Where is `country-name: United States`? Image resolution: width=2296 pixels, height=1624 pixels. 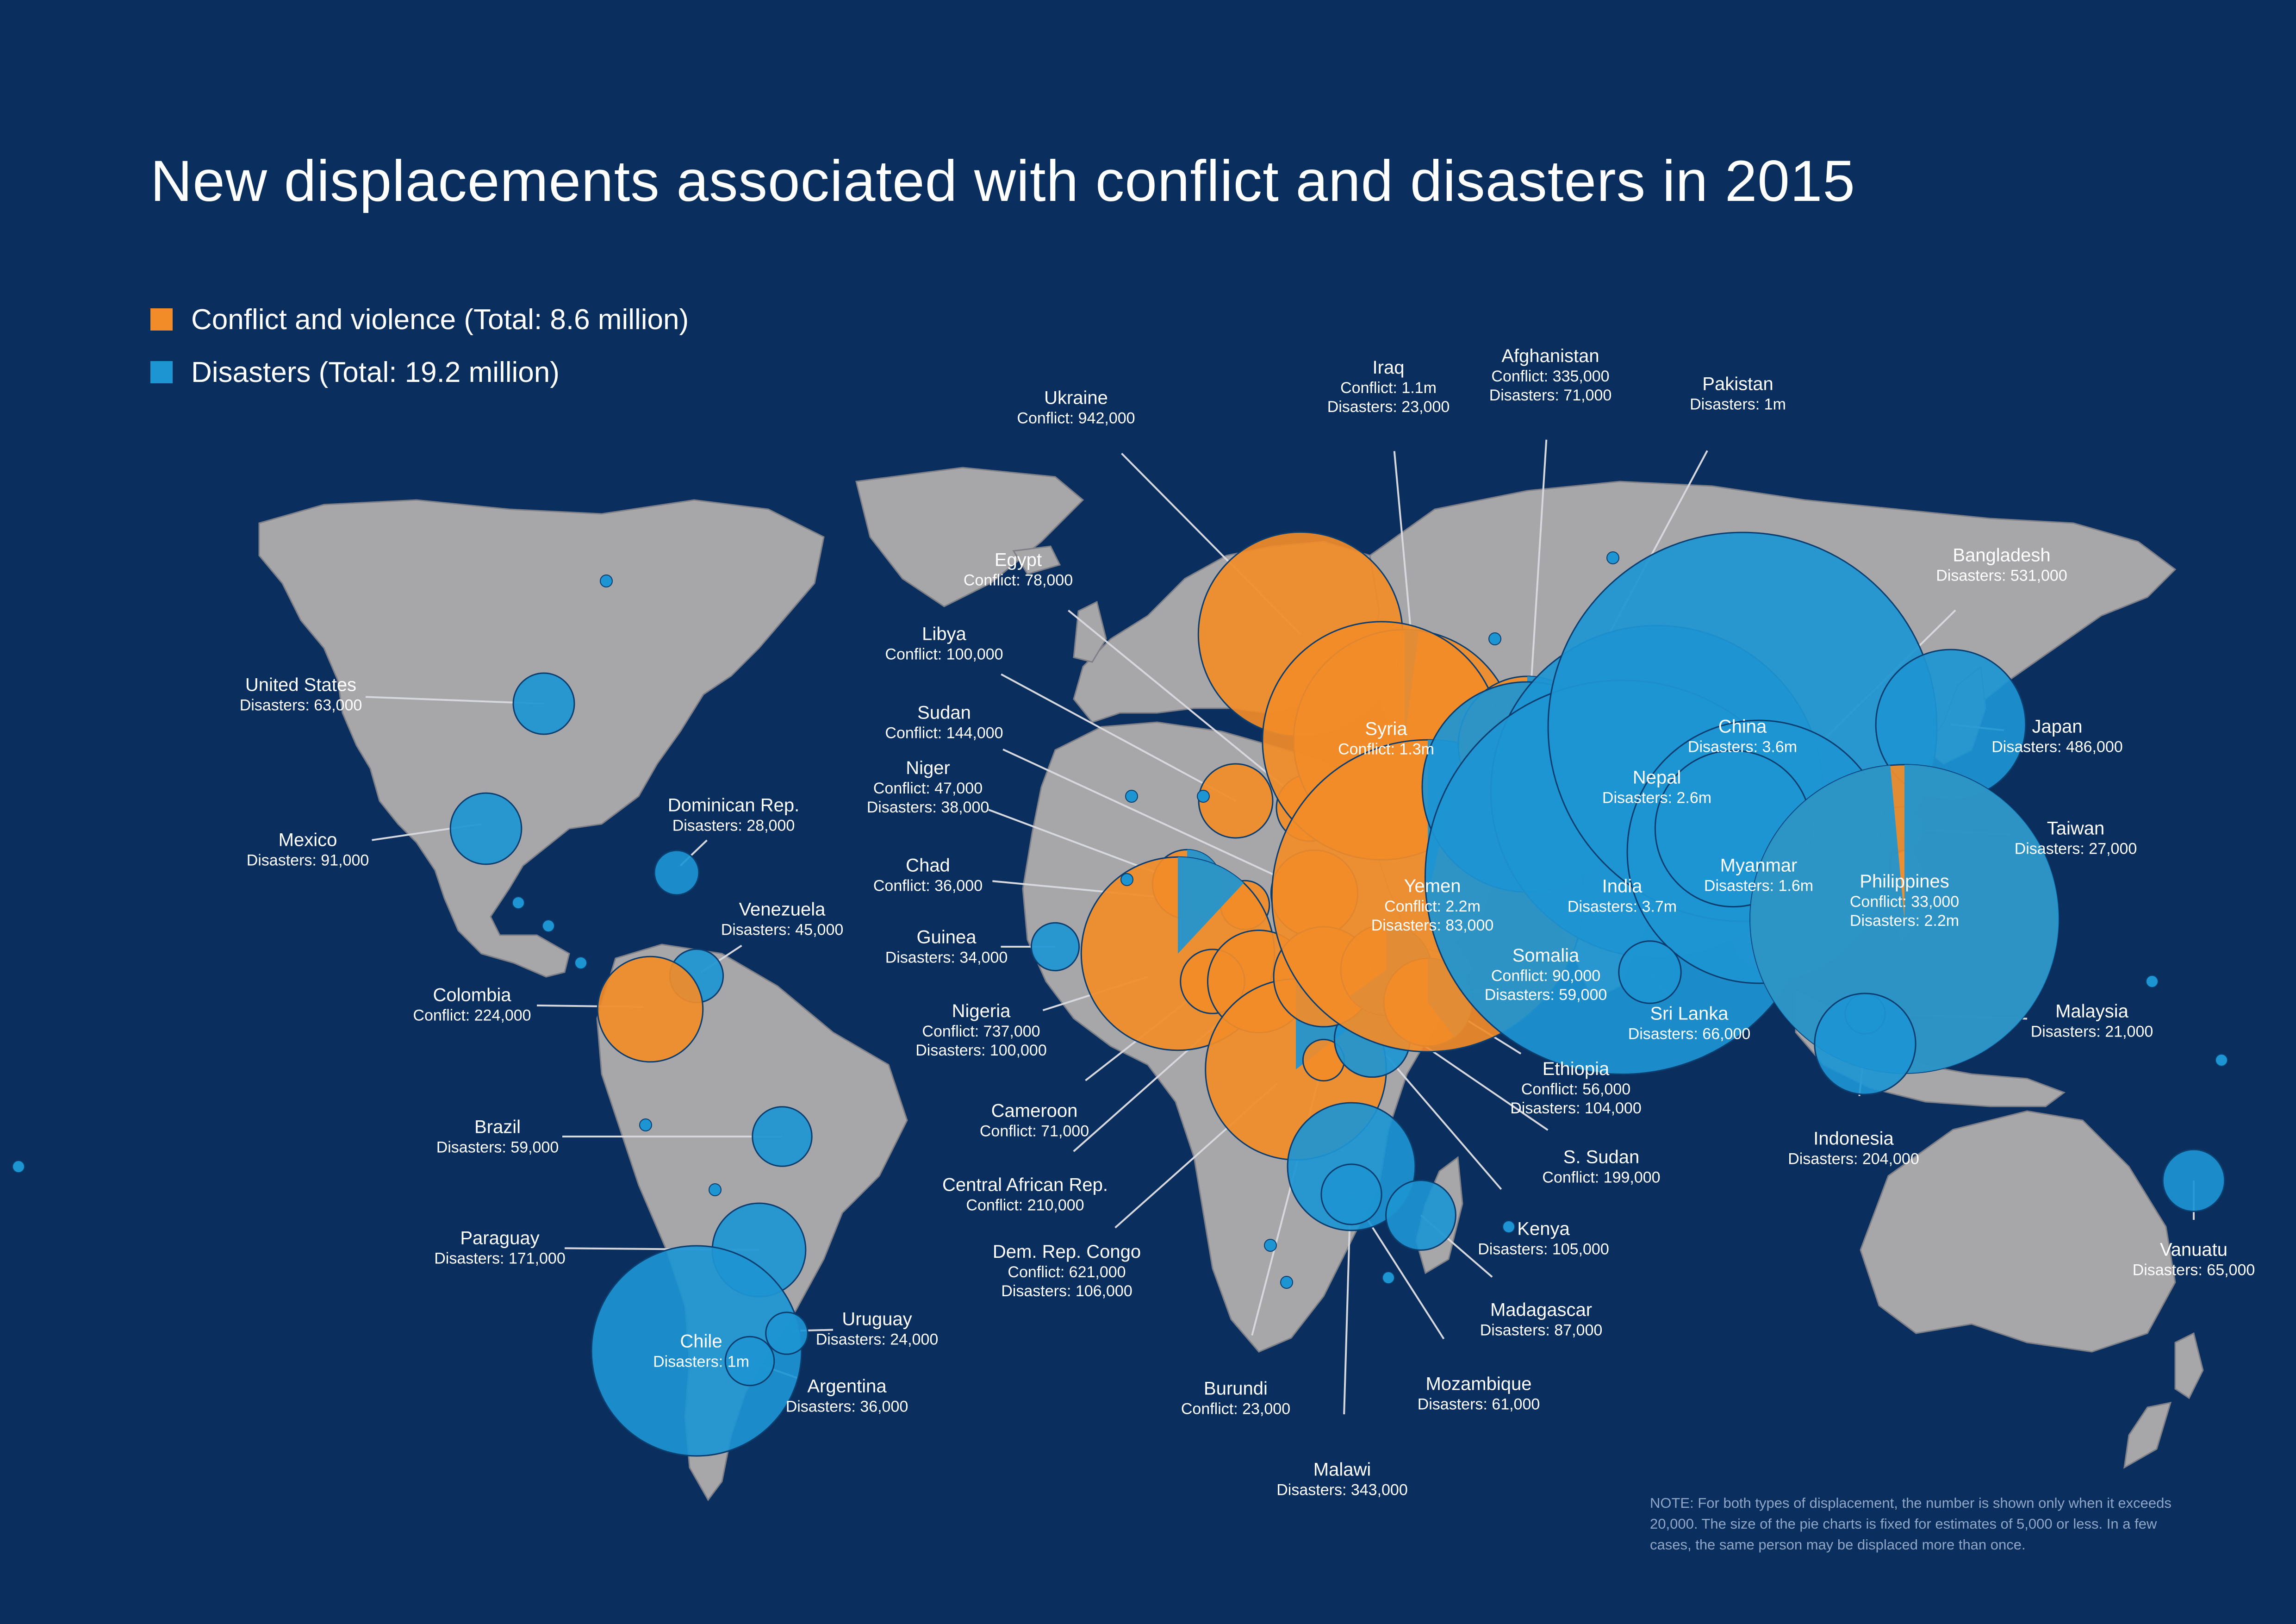
country-name: United States is located at coordinates (301, 685).